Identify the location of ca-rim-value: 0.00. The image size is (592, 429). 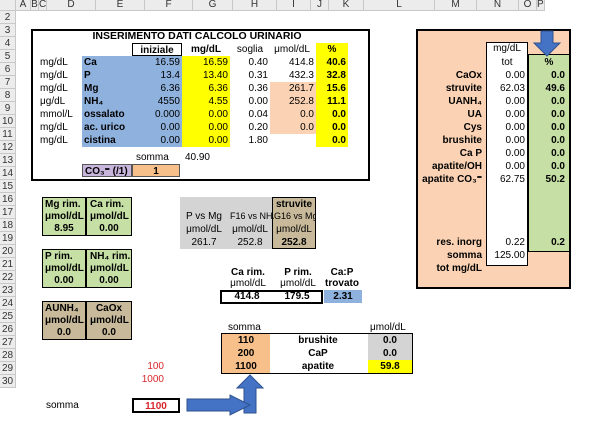
(109, 228).